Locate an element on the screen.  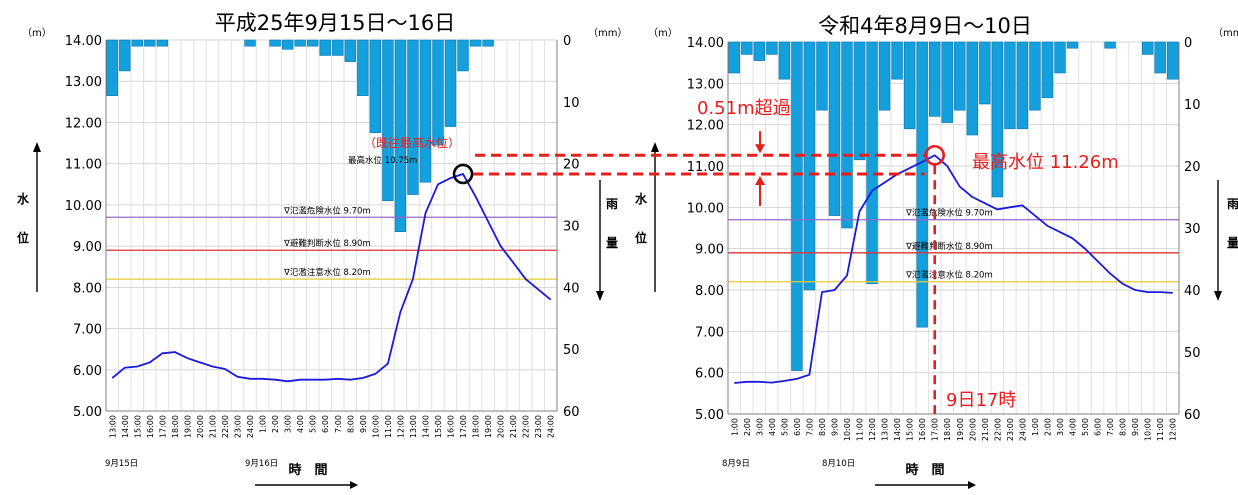
x-tick-label: 20:00 is located at coordinates (501, 426).